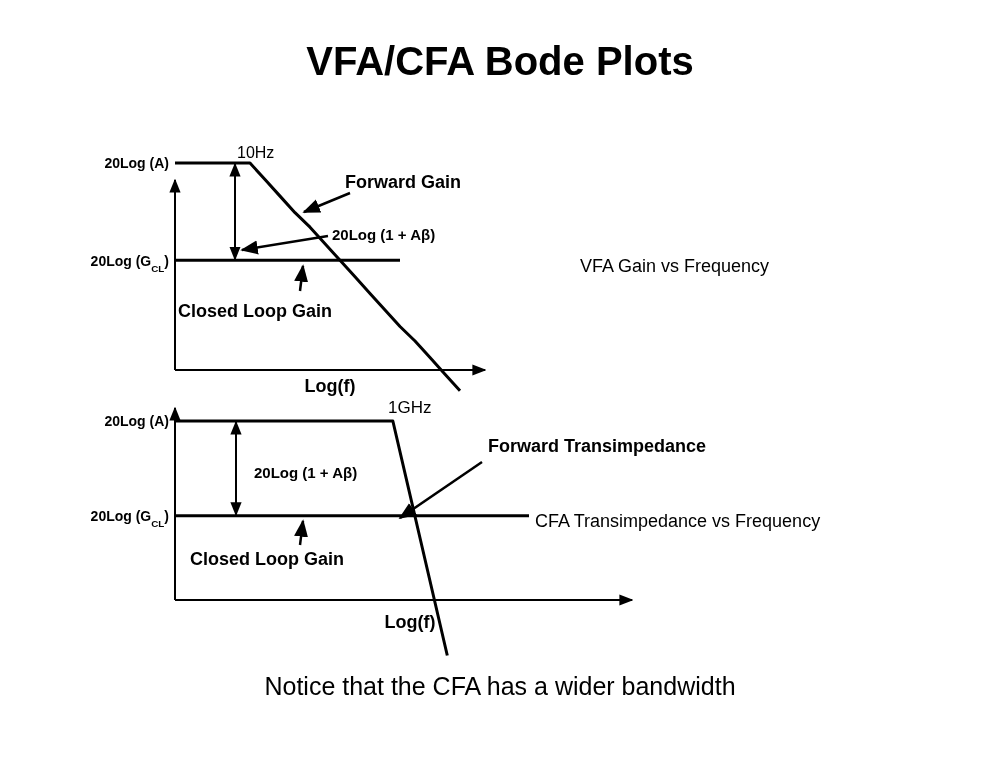  What do you see at coordinates (500, 686) in the screenshot?
I see `text: Notice that the CFA has a wider bandwidth` at bounding box center [500, 686].